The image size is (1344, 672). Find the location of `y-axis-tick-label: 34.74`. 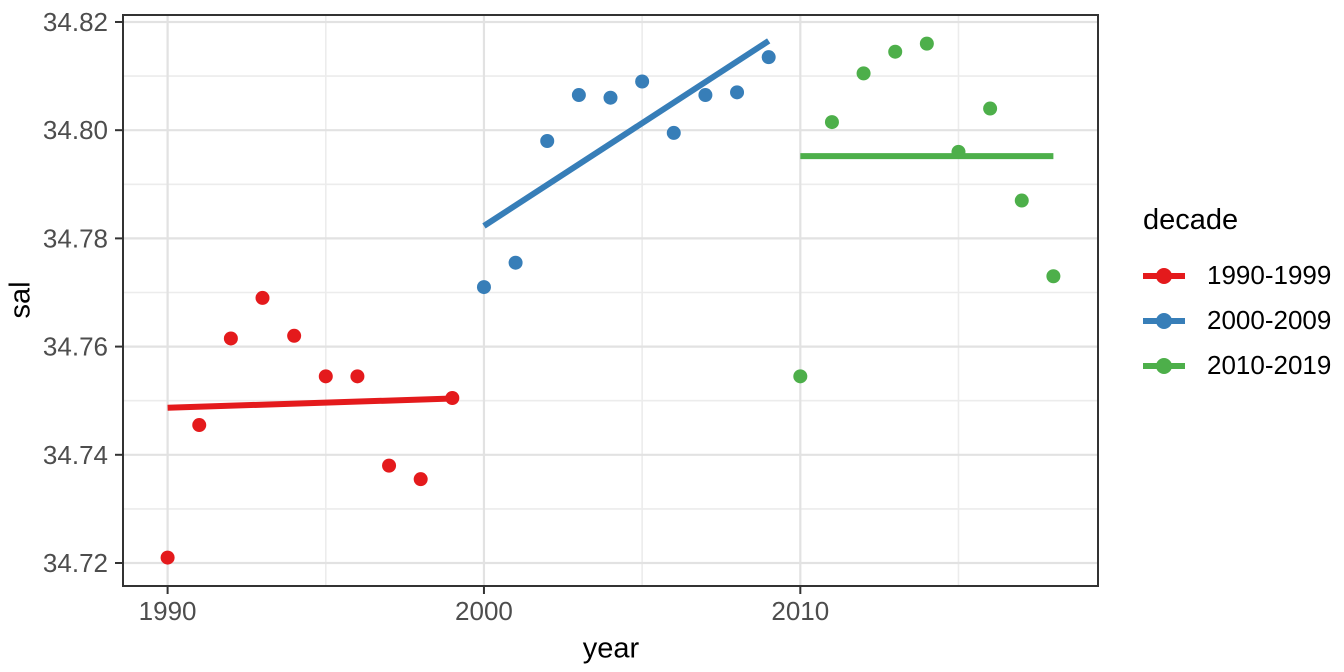

y-axis-tick-label: 34.74 is located at coordinates (75, 455).